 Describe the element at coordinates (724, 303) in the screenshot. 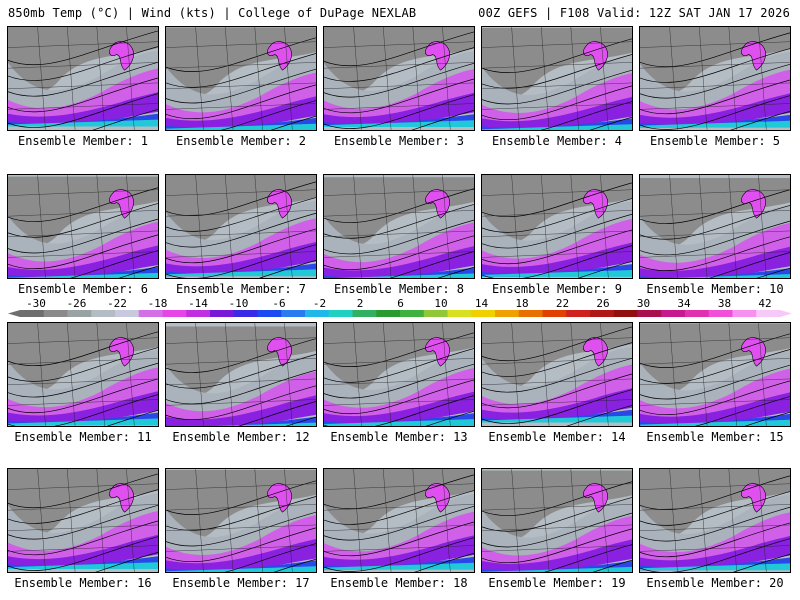

I see `colorbar-tick-label: 38` at that location.